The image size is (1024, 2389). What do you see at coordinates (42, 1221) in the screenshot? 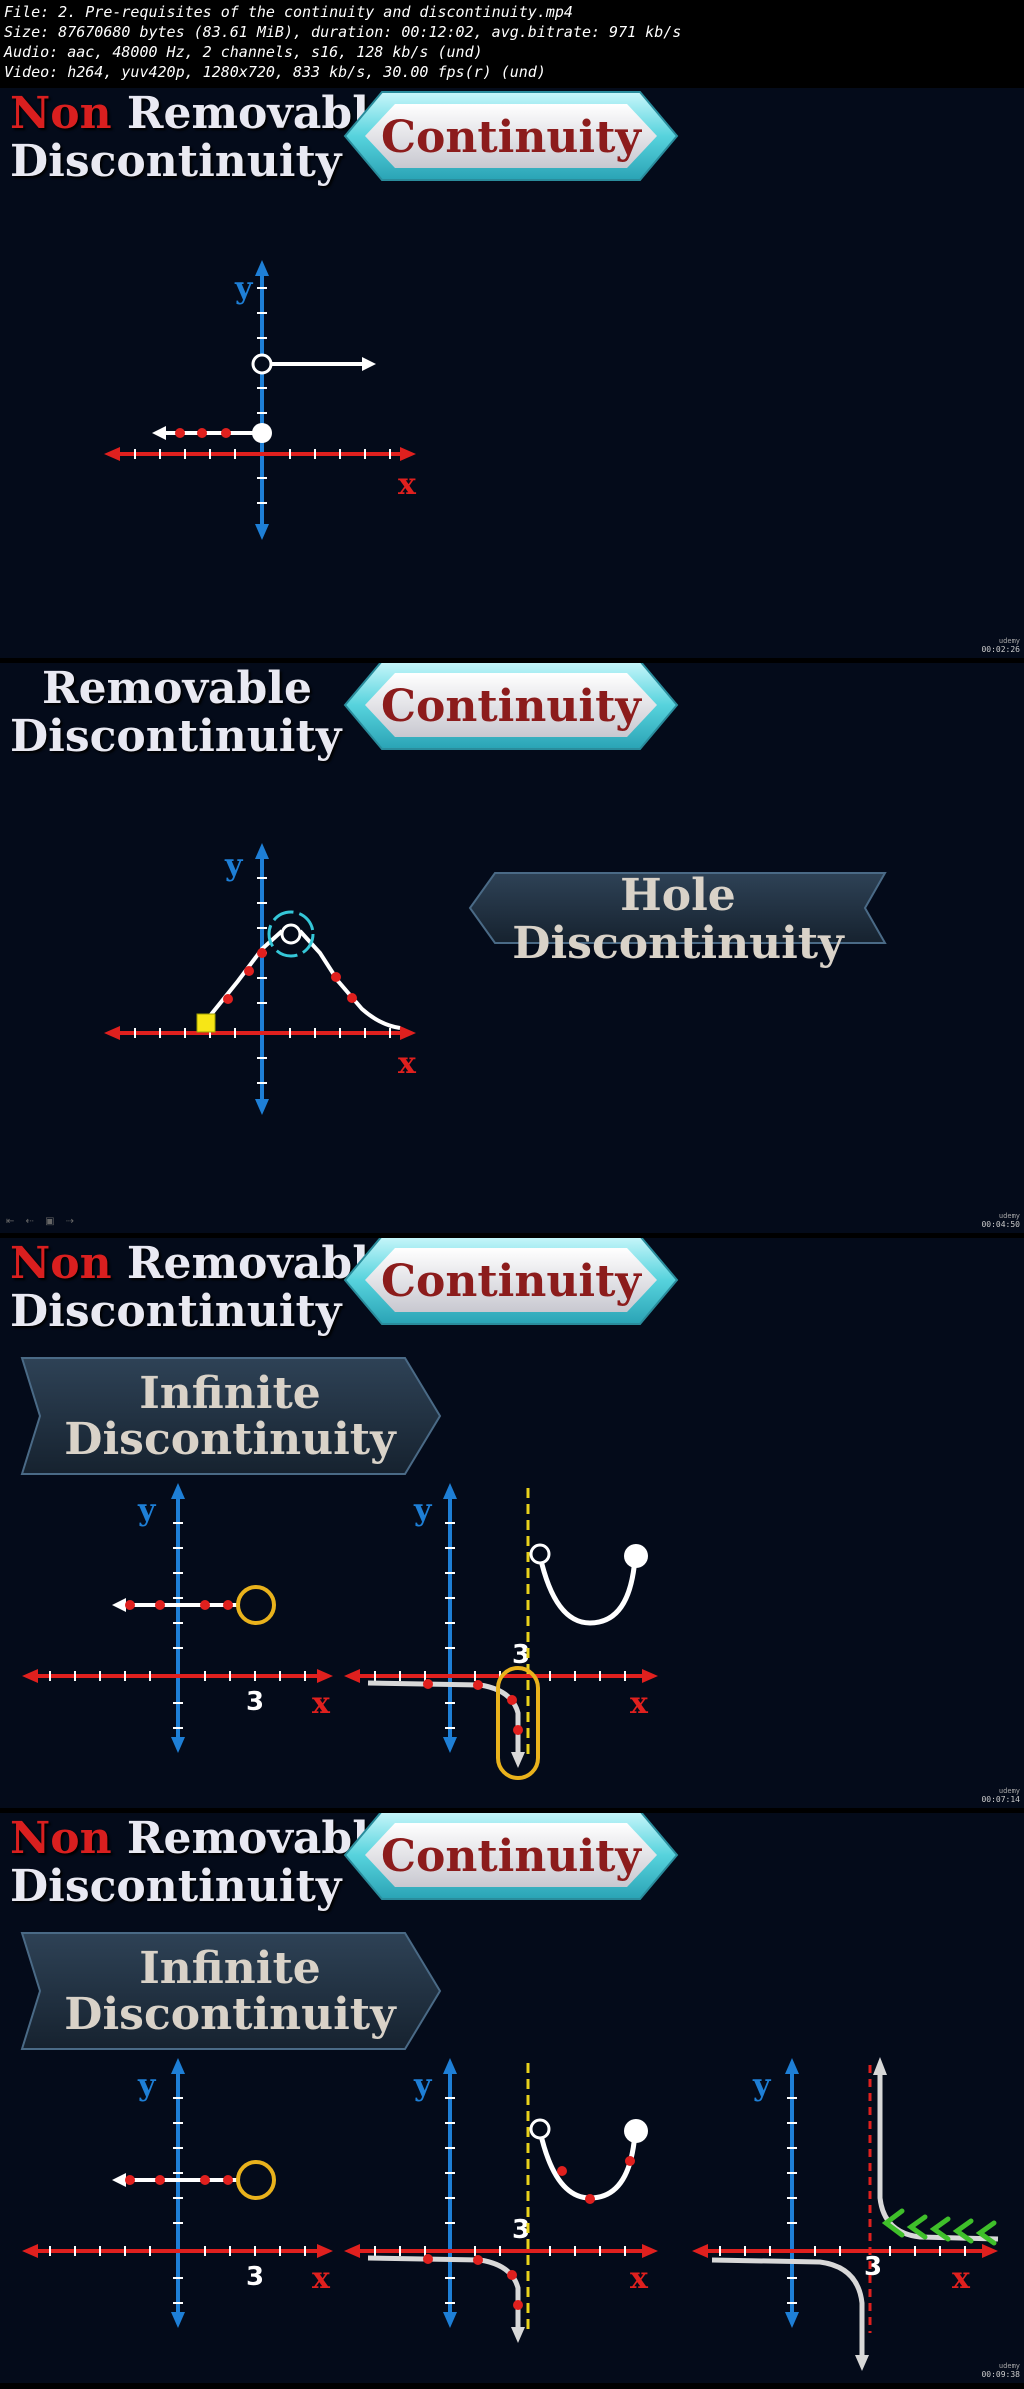
I see `player-nav-icons: ⇤ ⇠ ▣ ⇢` at bounding box center [42, 1221].